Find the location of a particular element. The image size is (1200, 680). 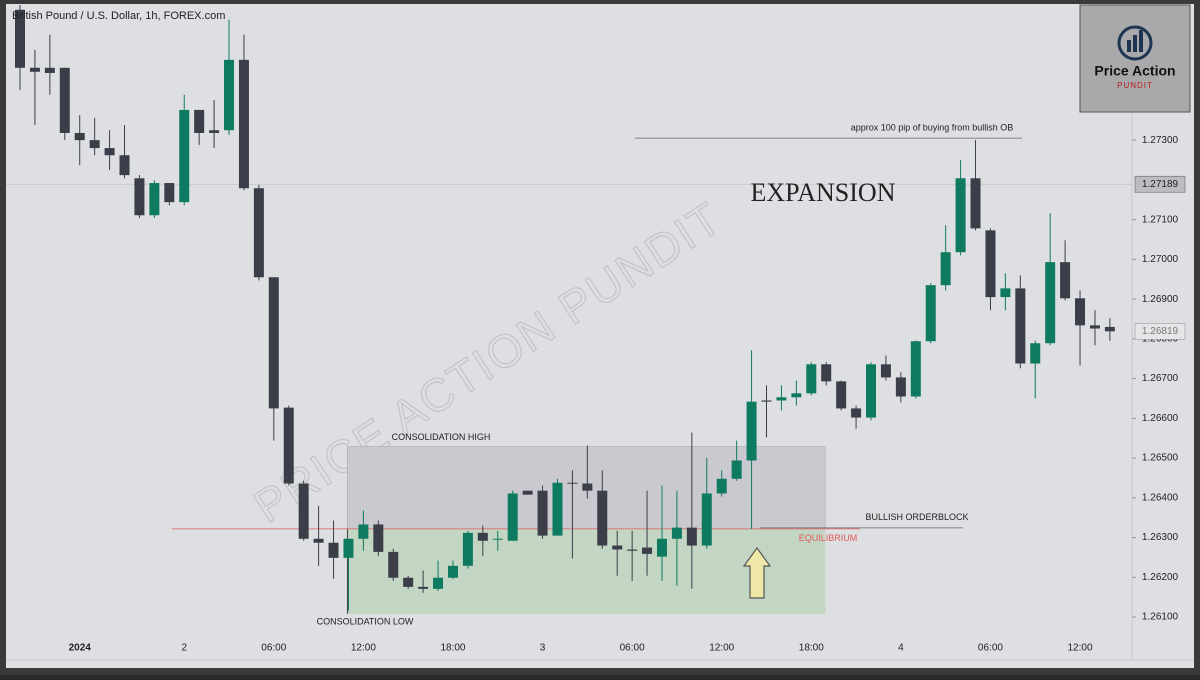

last-price-label: 1.26819 is located at coordinates (1160, 331).